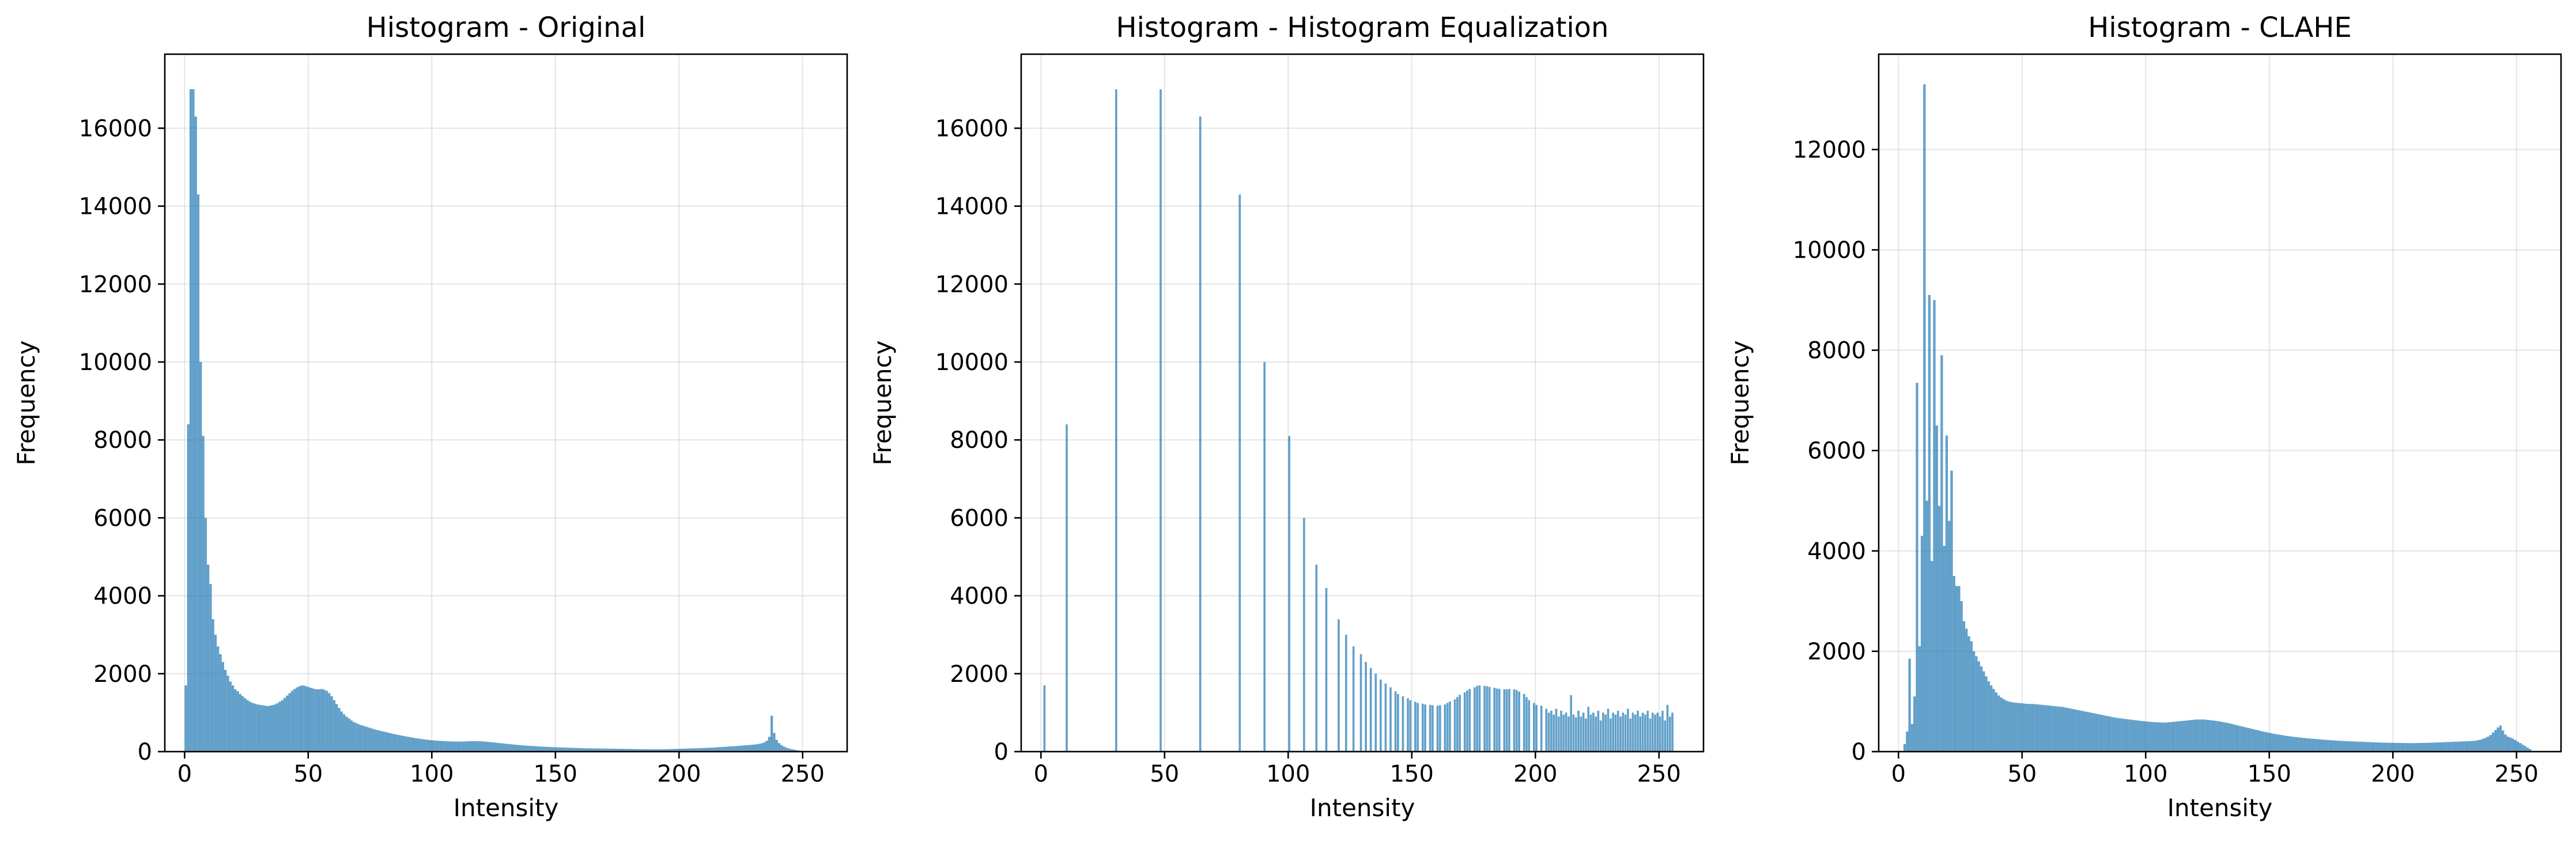 This screenshot has height=845, width=2576. Describe the element at coordinates (184, 774) in the screenshot. I see `x-tick-label: 0` at that location.